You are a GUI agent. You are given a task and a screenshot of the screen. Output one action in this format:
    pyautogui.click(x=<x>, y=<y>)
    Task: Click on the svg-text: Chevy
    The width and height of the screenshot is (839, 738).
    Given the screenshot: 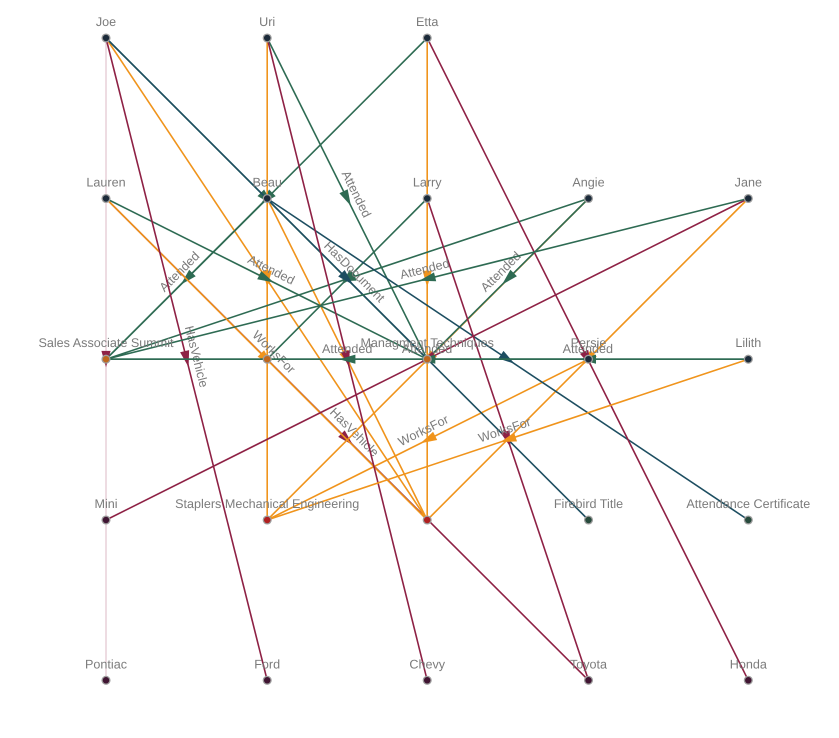 What is the action you would take?
    pyautogui.click(x=427, y=664)
    